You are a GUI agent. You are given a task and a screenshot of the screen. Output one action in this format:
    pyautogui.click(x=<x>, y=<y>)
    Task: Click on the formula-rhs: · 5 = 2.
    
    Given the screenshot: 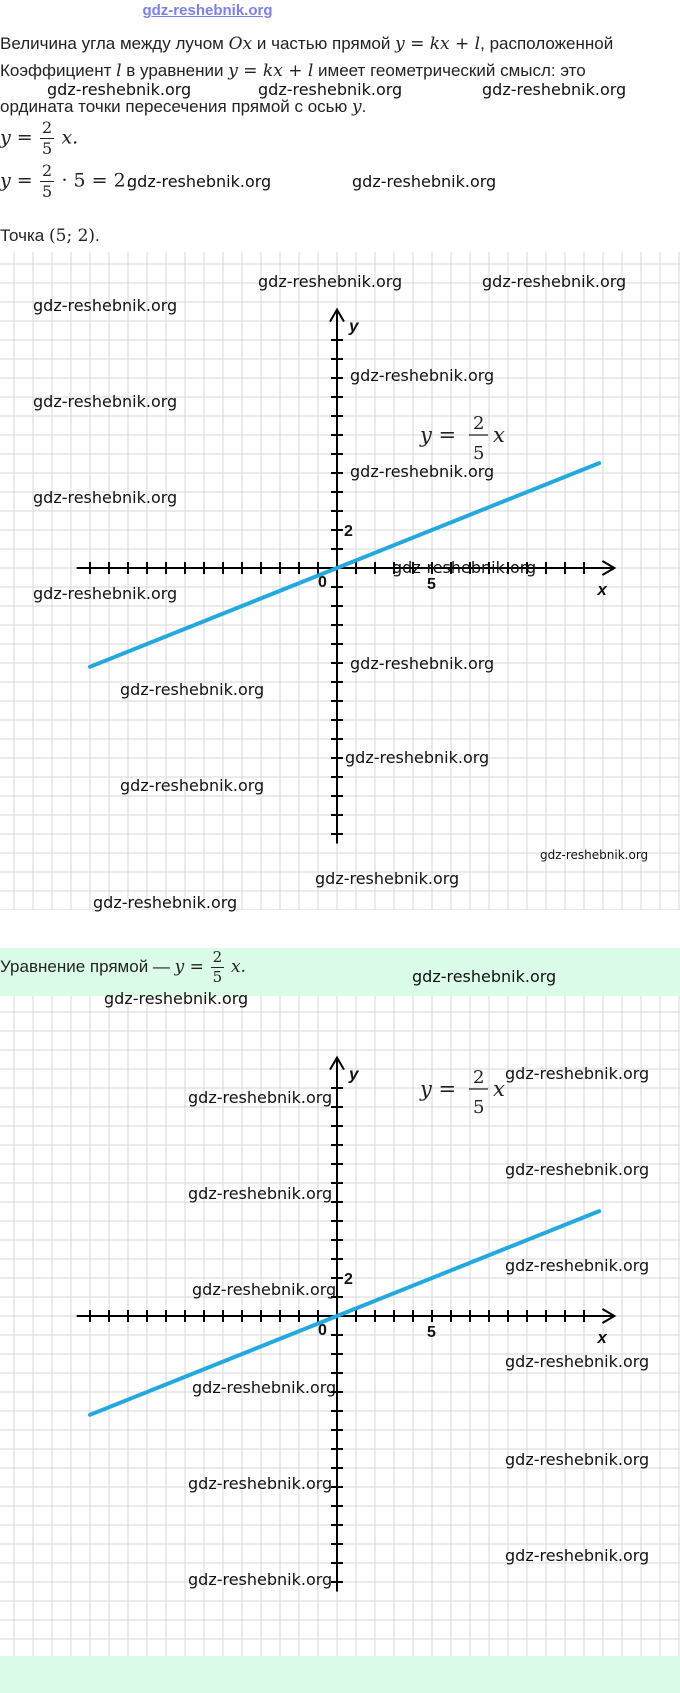 What is the action you would take?
    pyautogui.click(x=96, y=180)
    